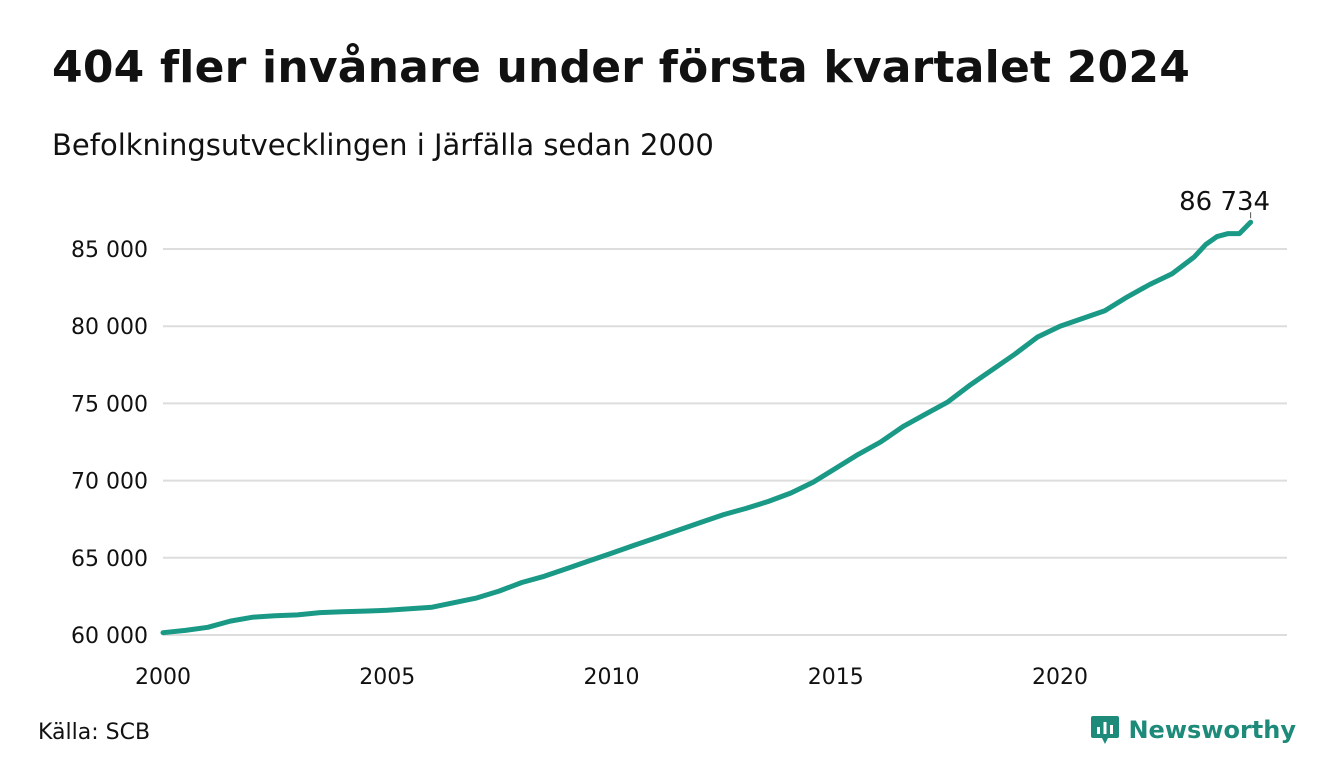 Image resolution: width=1340 pixels, height=780 pixels. Describe the element at coordinates (387, 677) in the screenshot. I see `x-tick-label: 2005` at that location.